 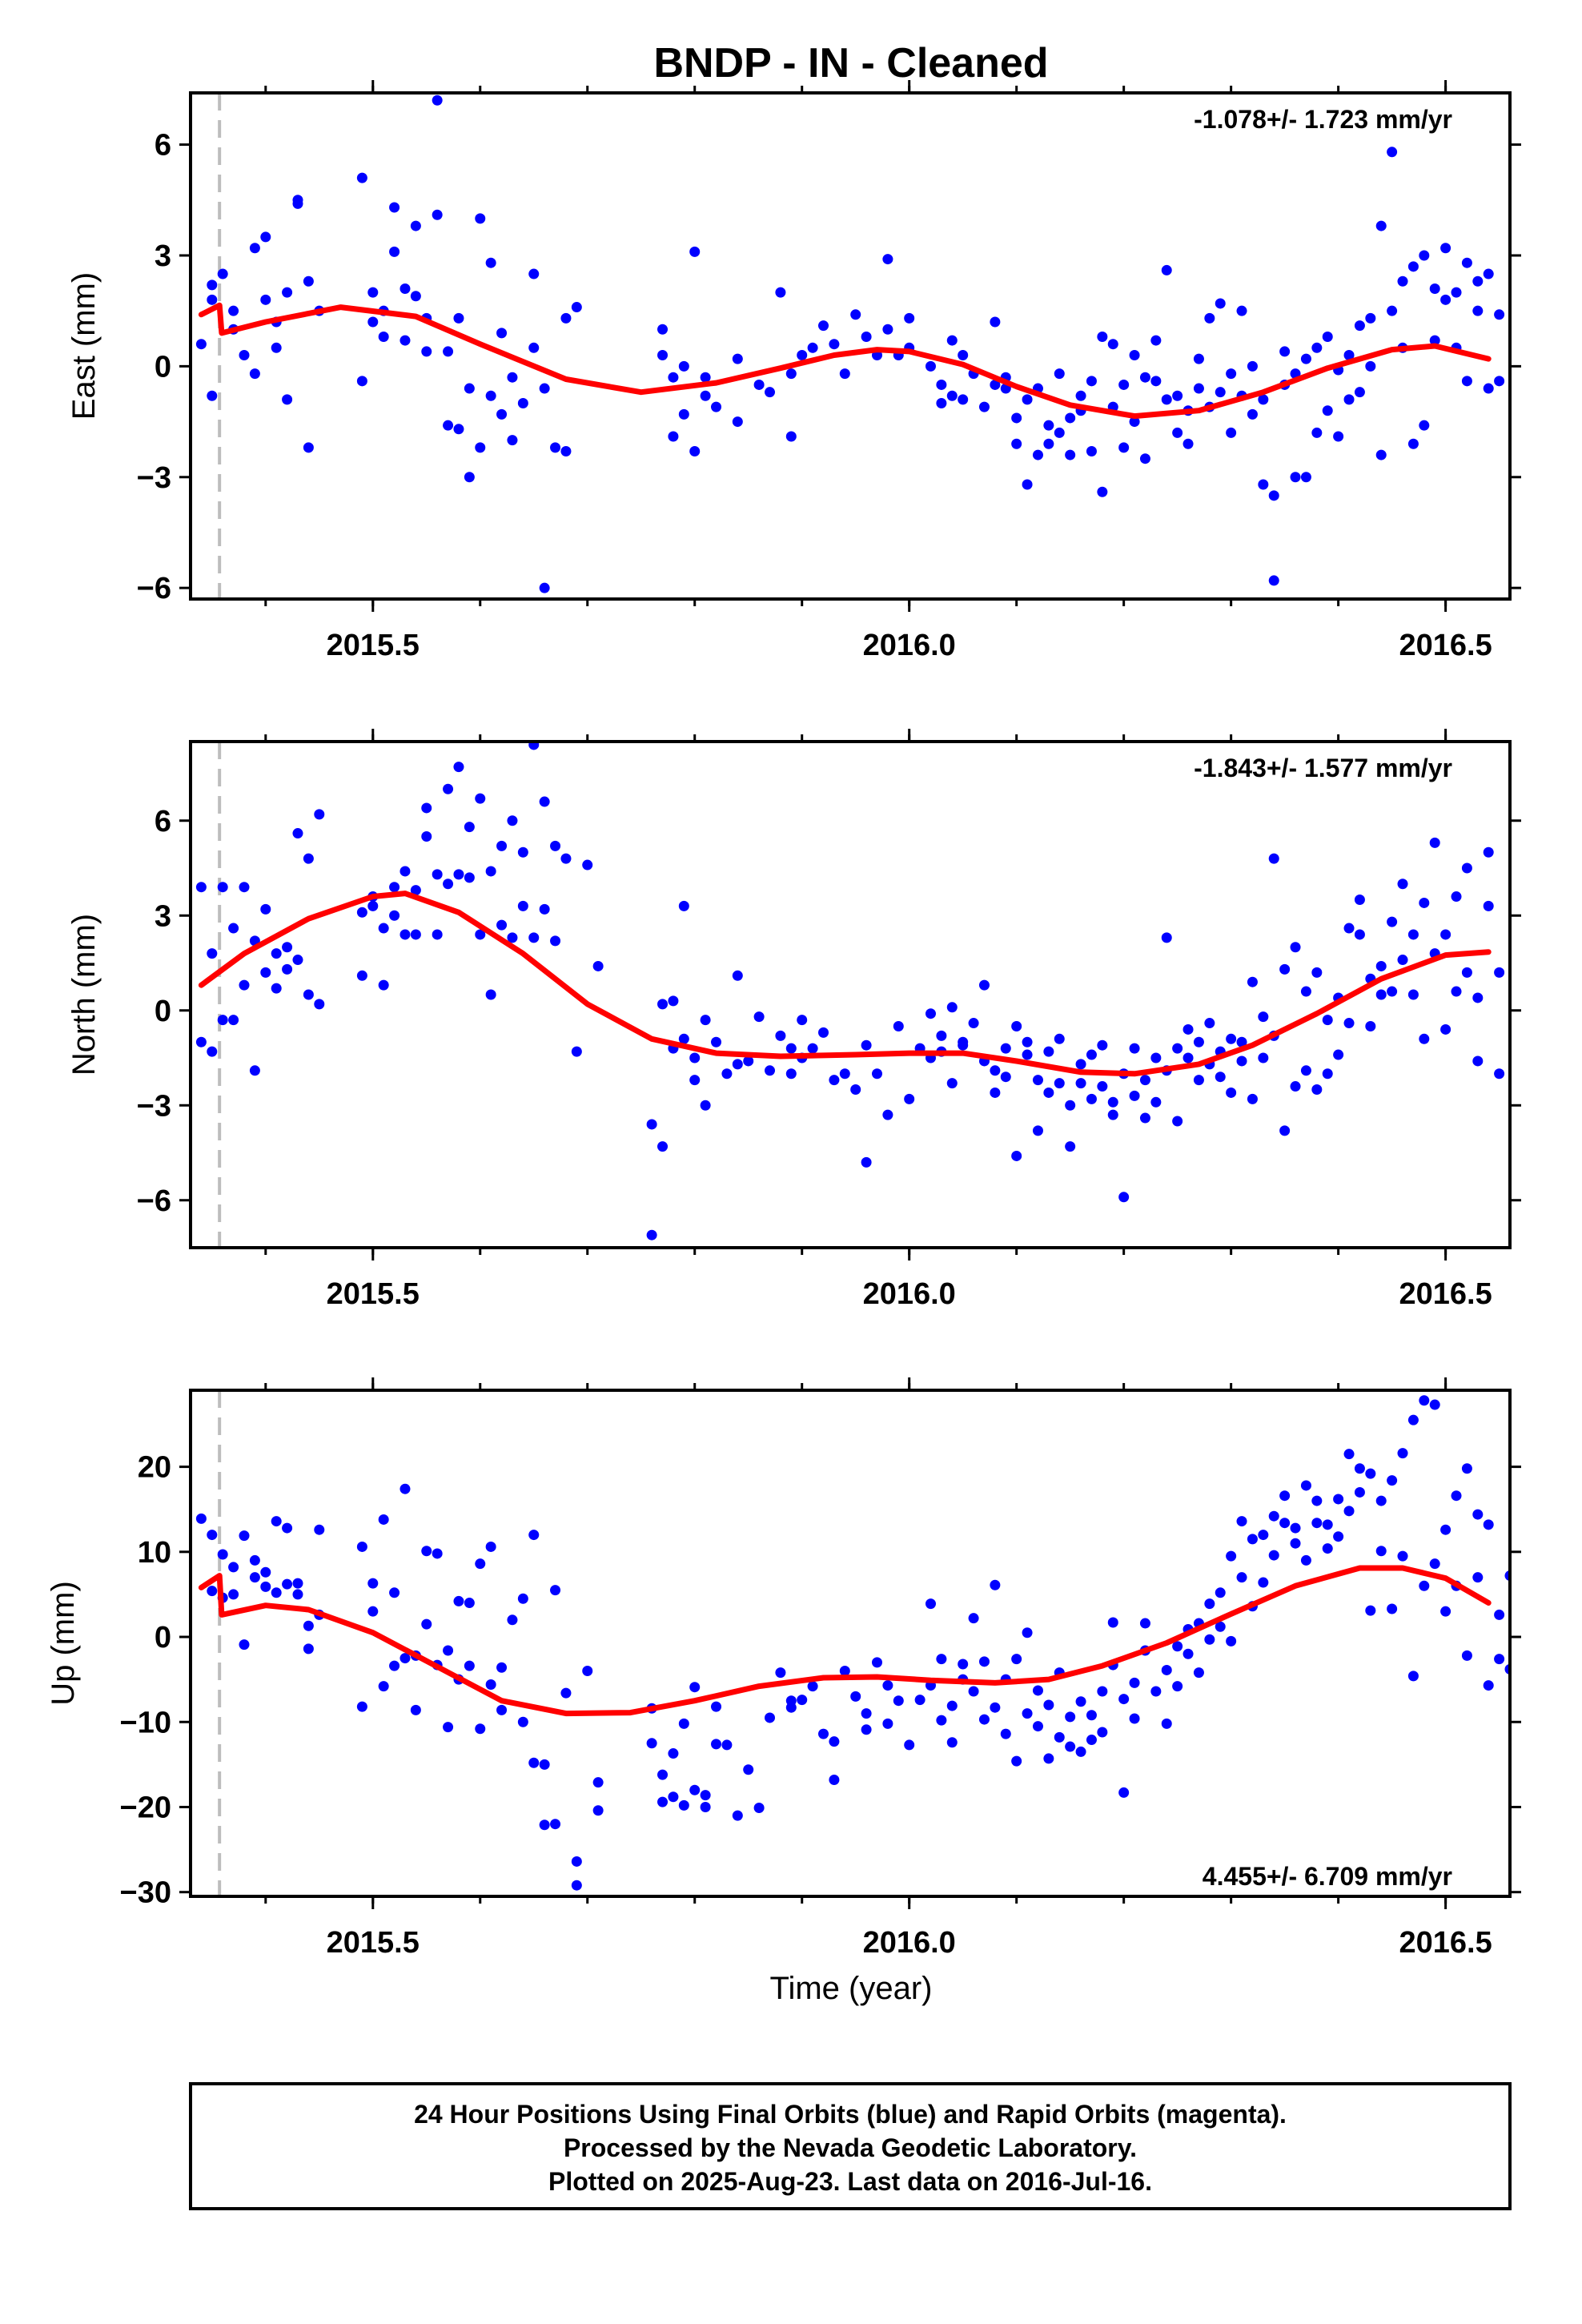 I want to click on east-y-axis-label: East (mm), so click(x=84, y=346).